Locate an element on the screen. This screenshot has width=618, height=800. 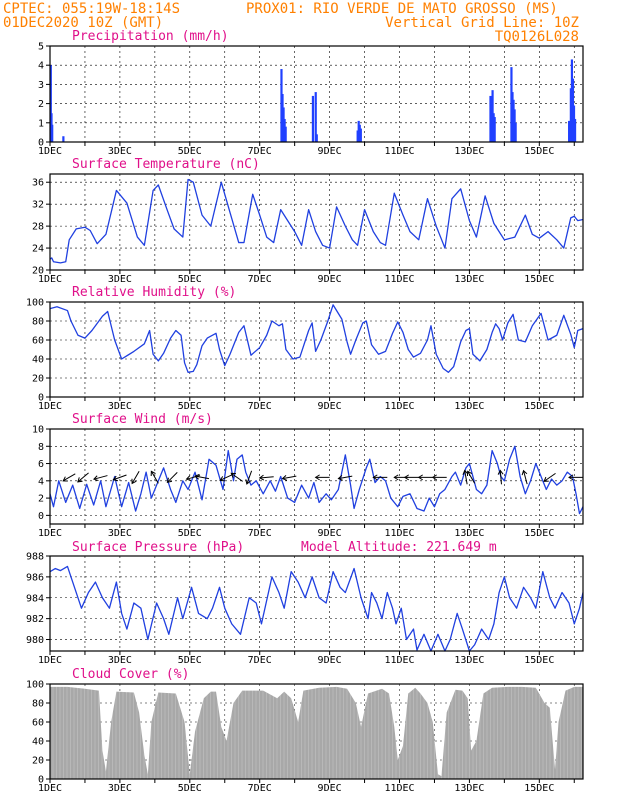
temperature-ytick-label: 32 is located at coordinates (38, 205).